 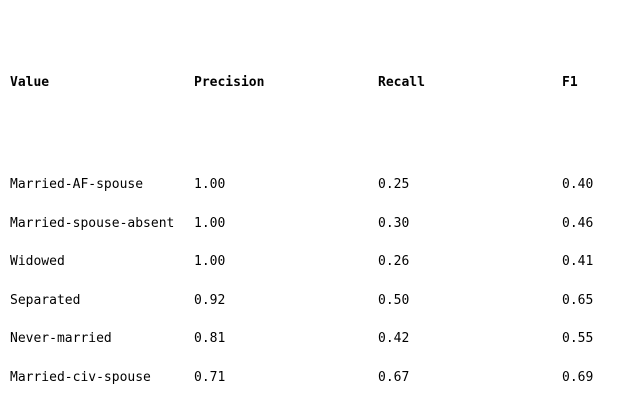 I want to click on cell-precision: 0.92, so click(x=210, y=300).